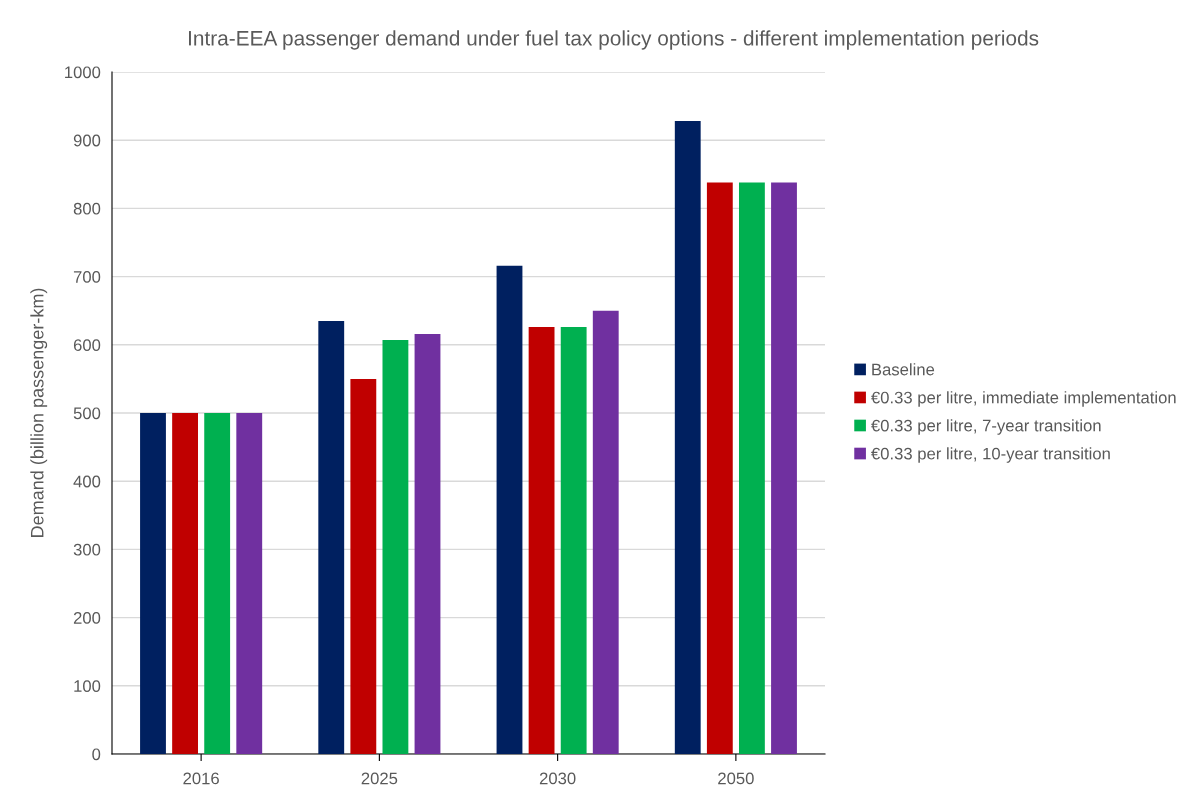 This screenshot has height=792, width=1202. I want to click on y-tick-label: 800, so click(87, 208).